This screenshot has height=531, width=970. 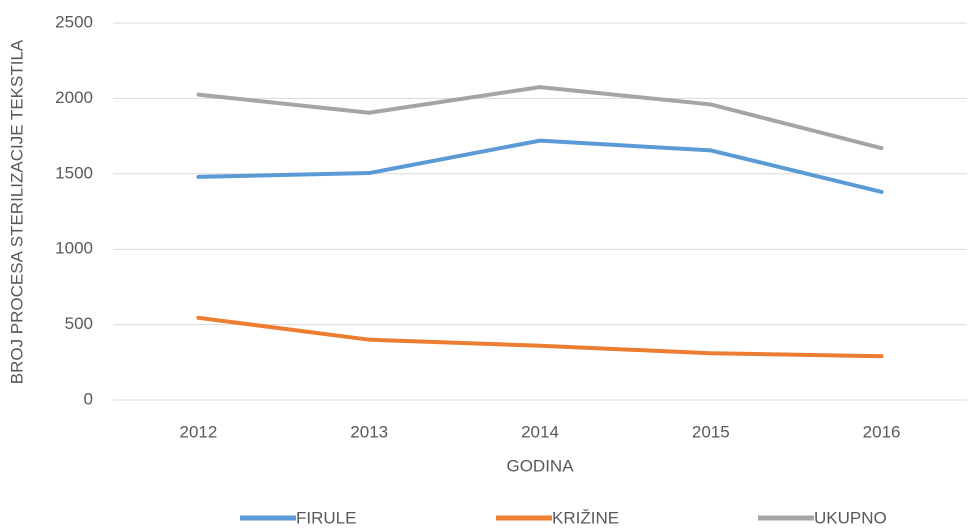 I want to click on x-tick-label: 2012, so click(x=198, y=431).